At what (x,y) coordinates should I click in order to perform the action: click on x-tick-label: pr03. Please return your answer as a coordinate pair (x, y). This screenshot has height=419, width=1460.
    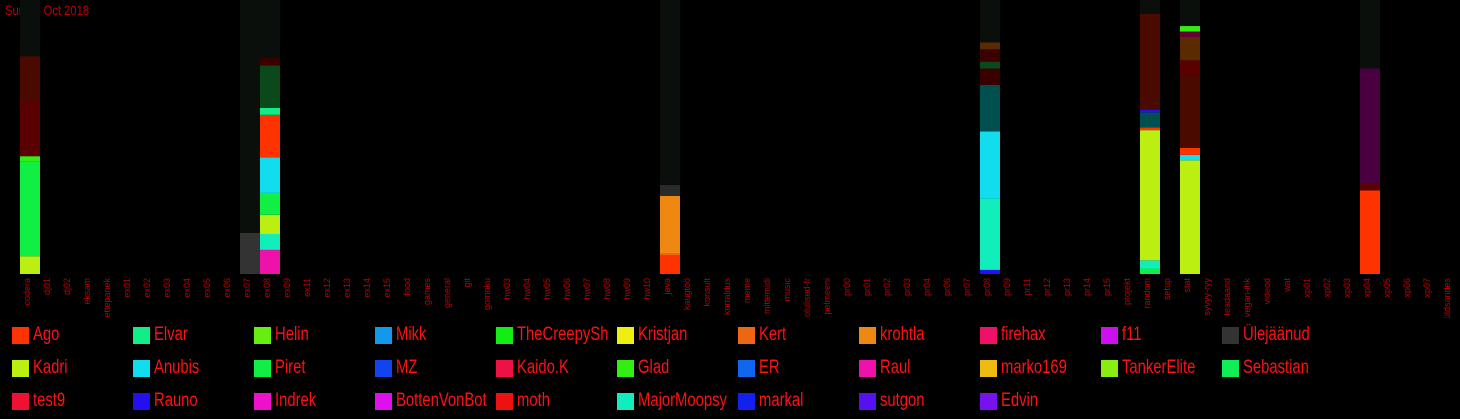
    Looking at the image, I should click on (907, 287).